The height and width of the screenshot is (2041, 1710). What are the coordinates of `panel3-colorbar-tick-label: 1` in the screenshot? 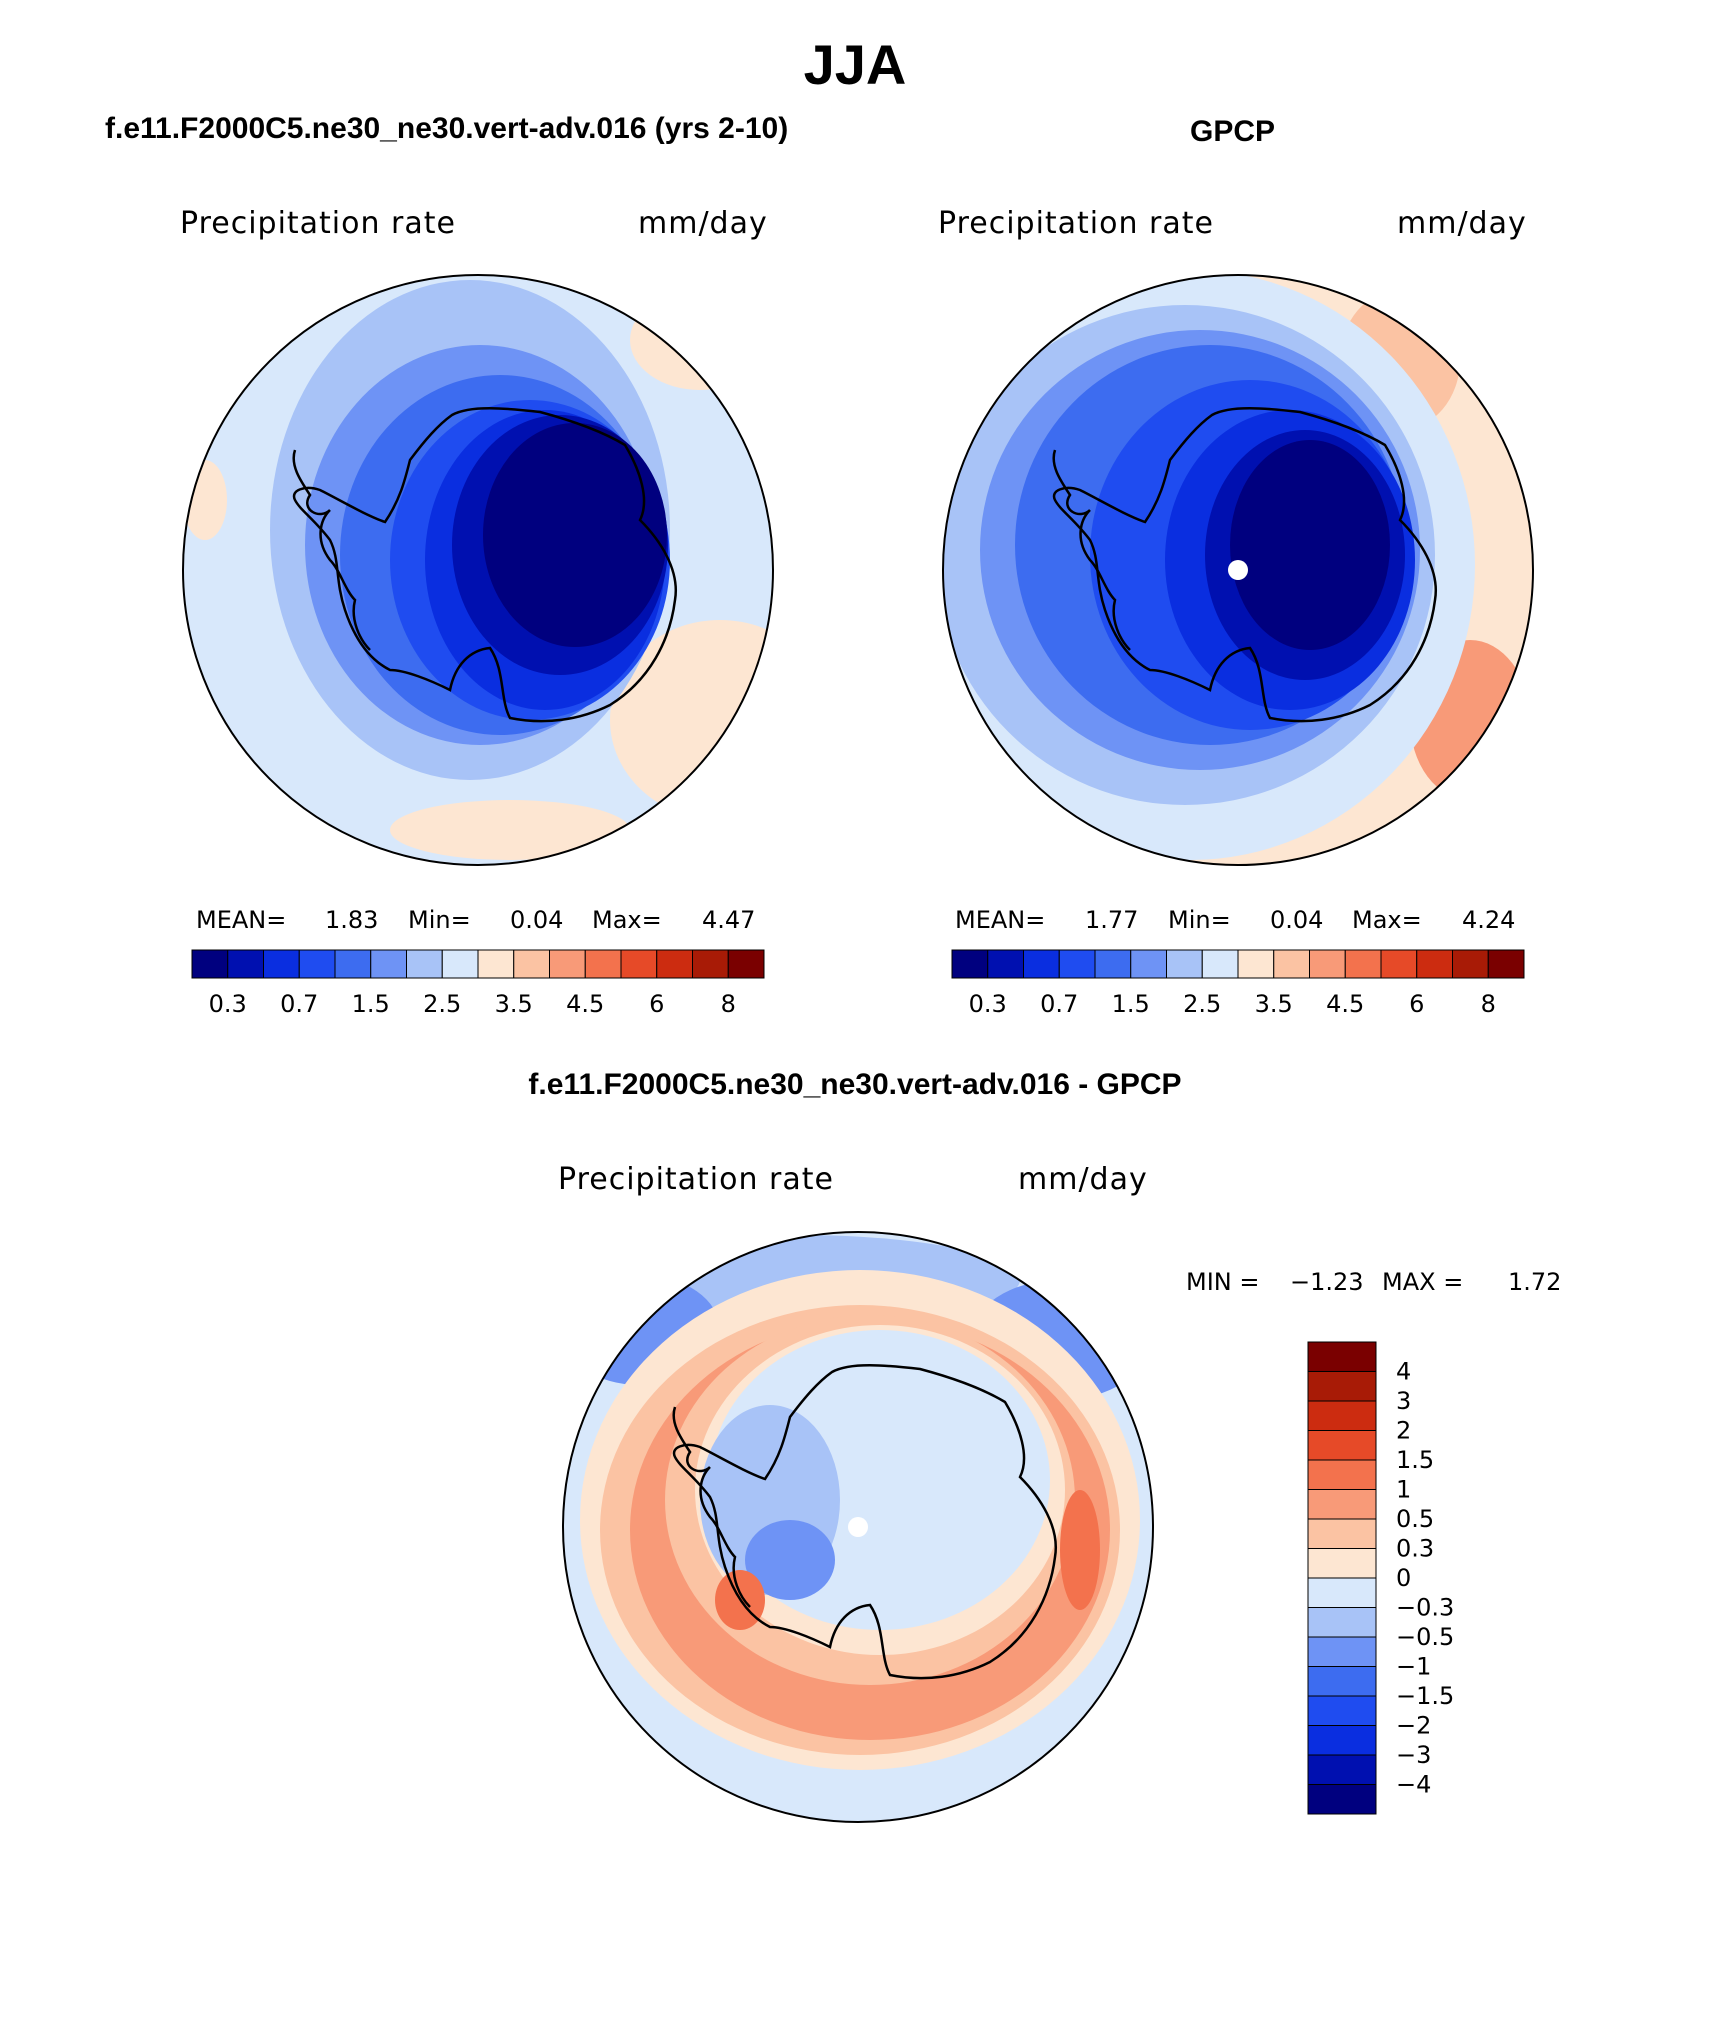 It's located at (1403, 1490).